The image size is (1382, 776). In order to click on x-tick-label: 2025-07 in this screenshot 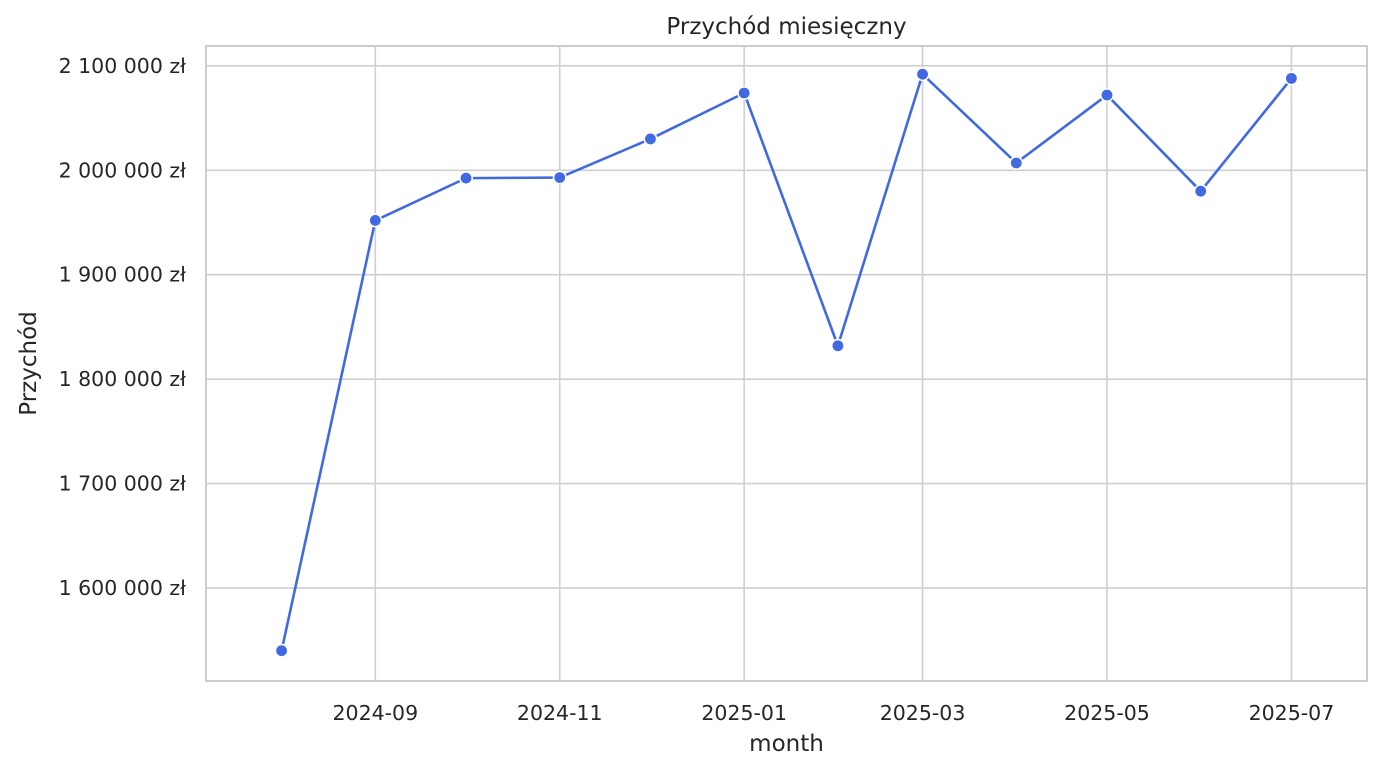, I will do `click(1292, 713)`.